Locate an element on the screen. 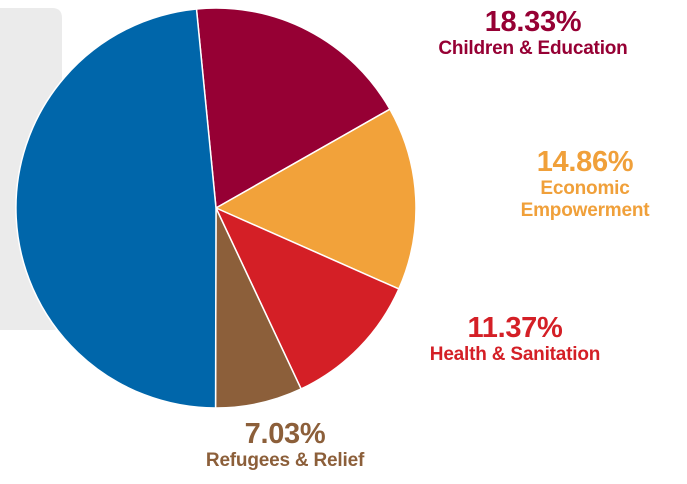  slice-label-health-sanitation: 11.37% Health & Sanitation is located at coordinates (515, 339).